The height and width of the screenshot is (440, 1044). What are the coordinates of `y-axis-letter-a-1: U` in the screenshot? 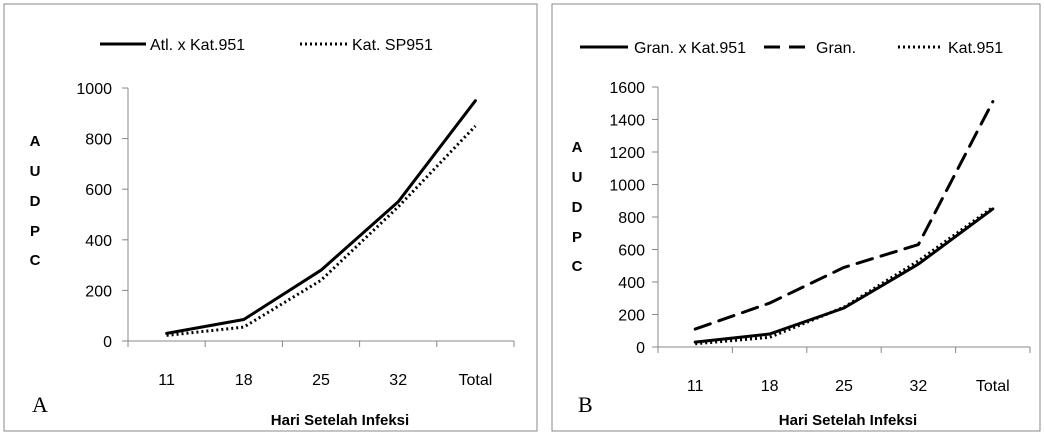 It's located at (35, 171).